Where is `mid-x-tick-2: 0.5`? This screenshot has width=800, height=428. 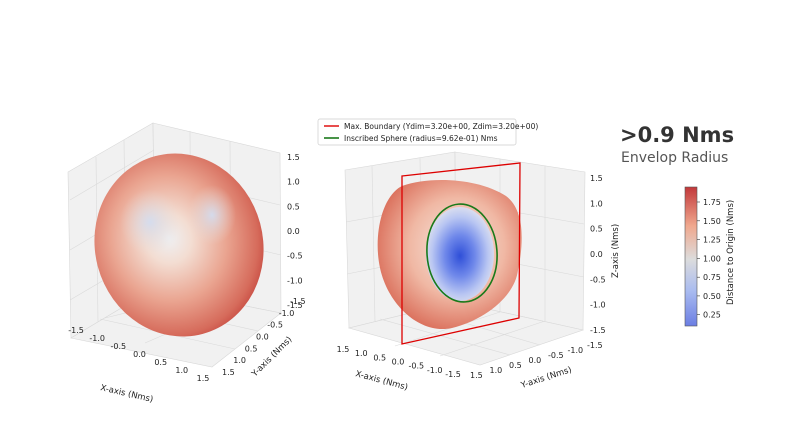
mid-x-tick-2: 0.5 is located at coordinates (379, 357).